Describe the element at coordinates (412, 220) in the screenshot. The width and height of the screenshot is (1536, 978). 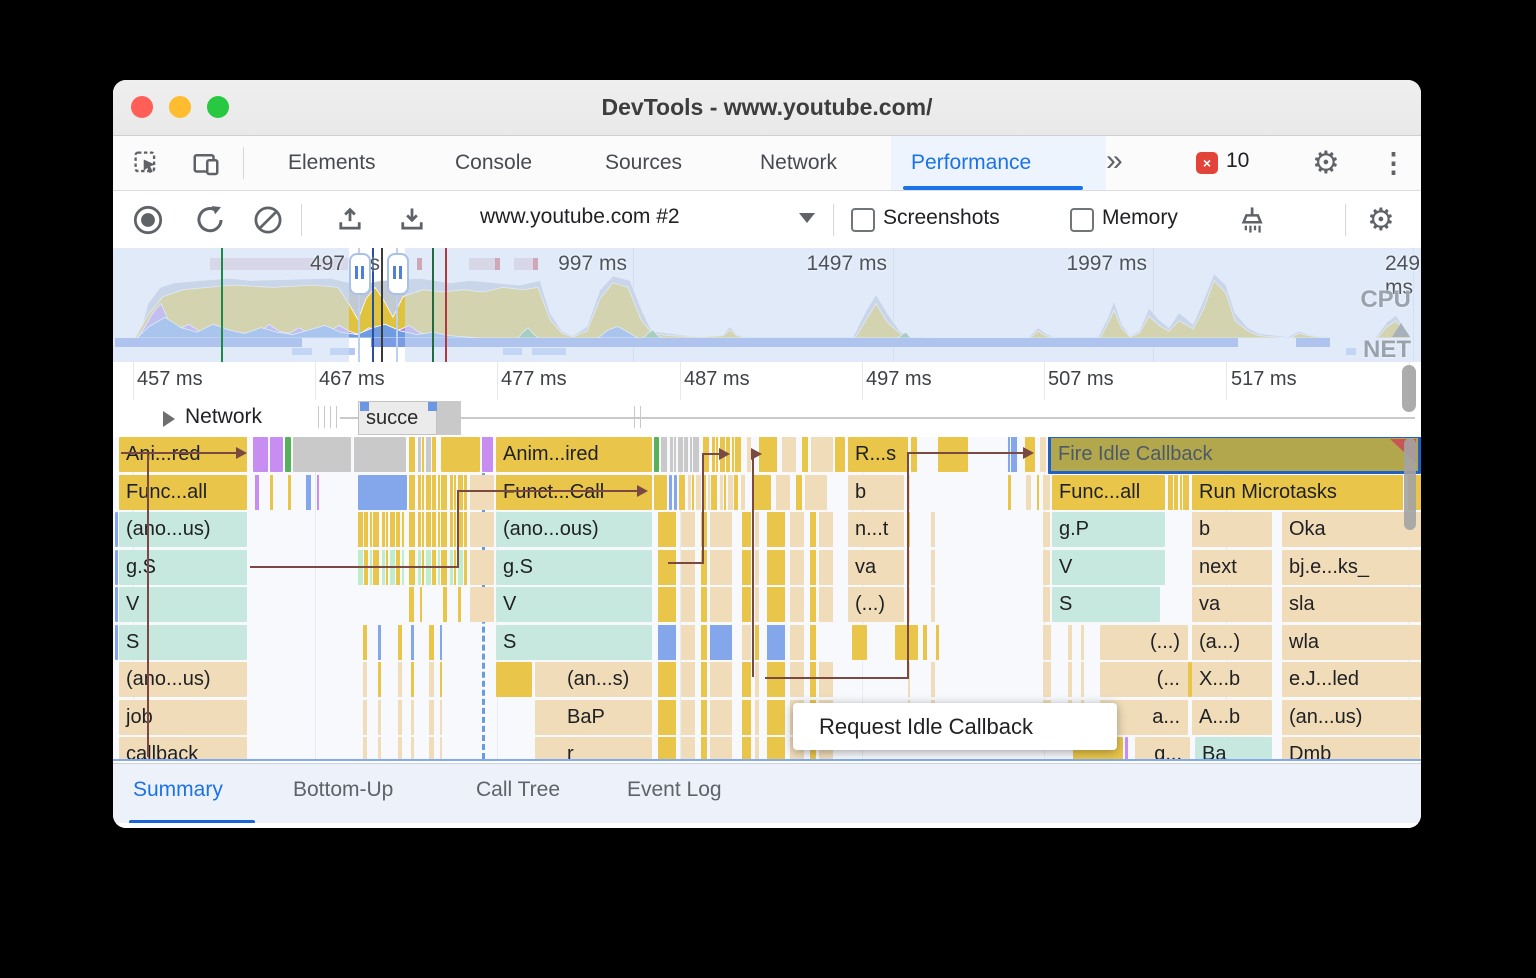
I see `download-profile-icon` at that location.